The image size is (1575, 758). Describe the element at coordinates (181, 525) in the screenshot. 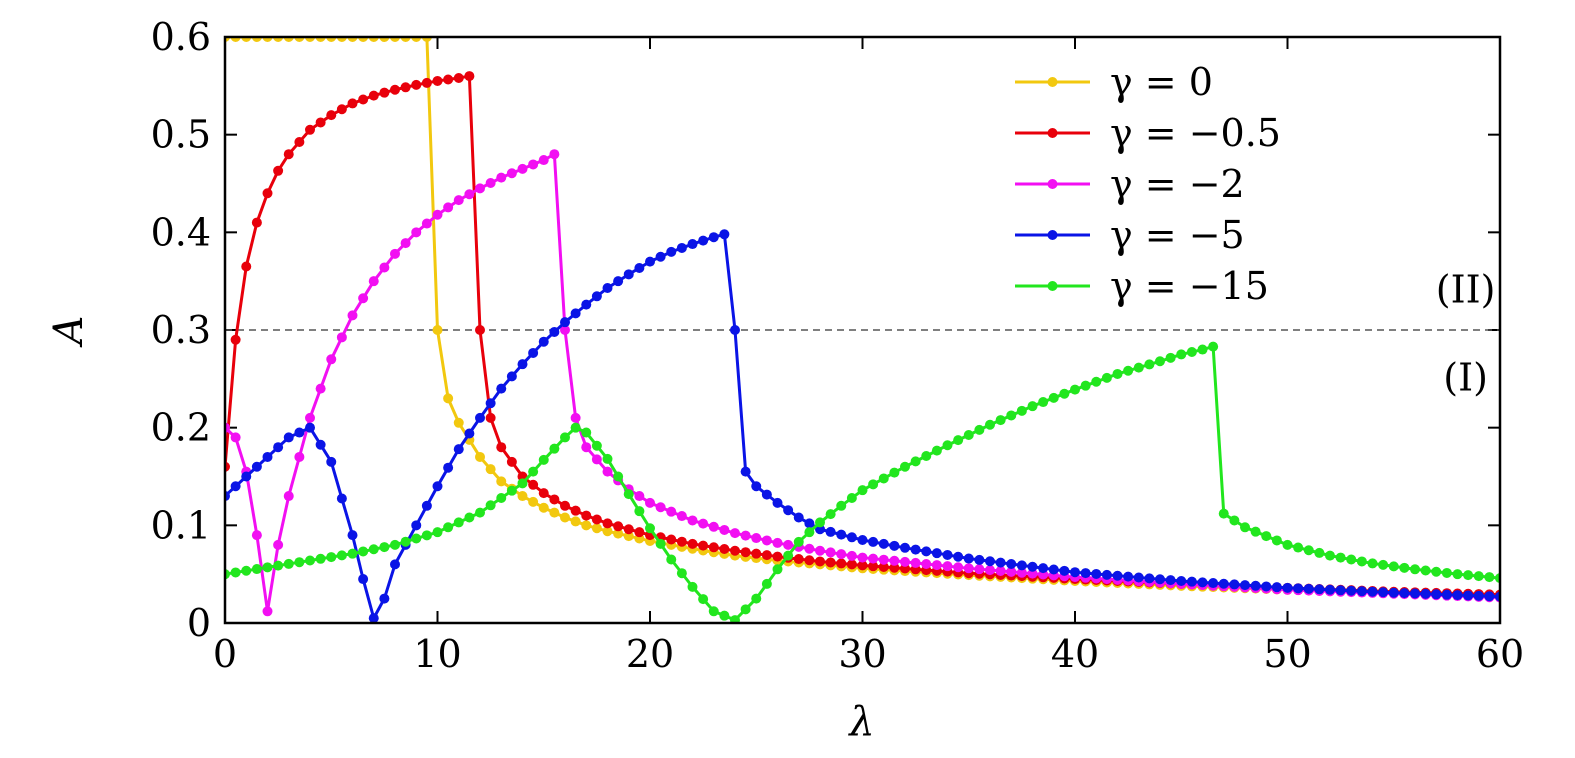

I see `y-tick-label: 0.1` at that location.